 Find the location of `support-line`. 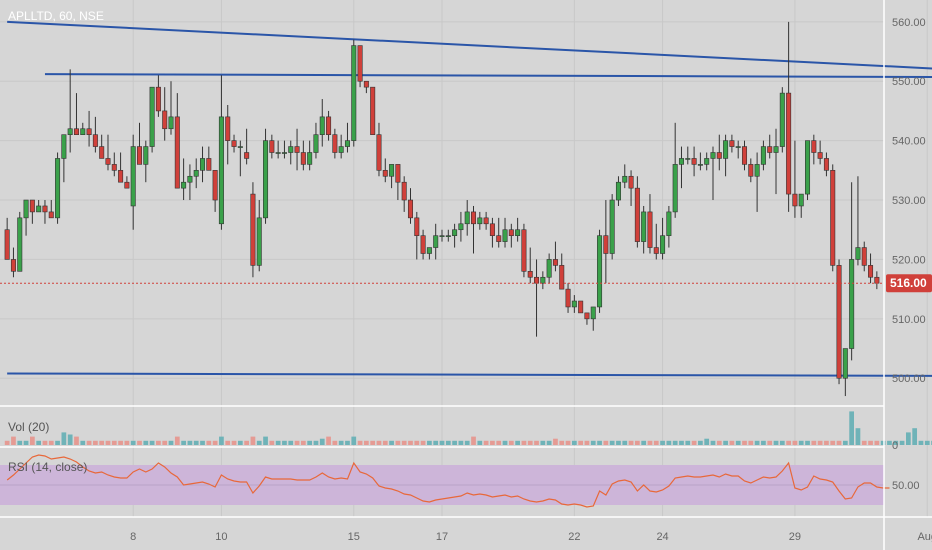

support-line is located at coordinates (469, 374).